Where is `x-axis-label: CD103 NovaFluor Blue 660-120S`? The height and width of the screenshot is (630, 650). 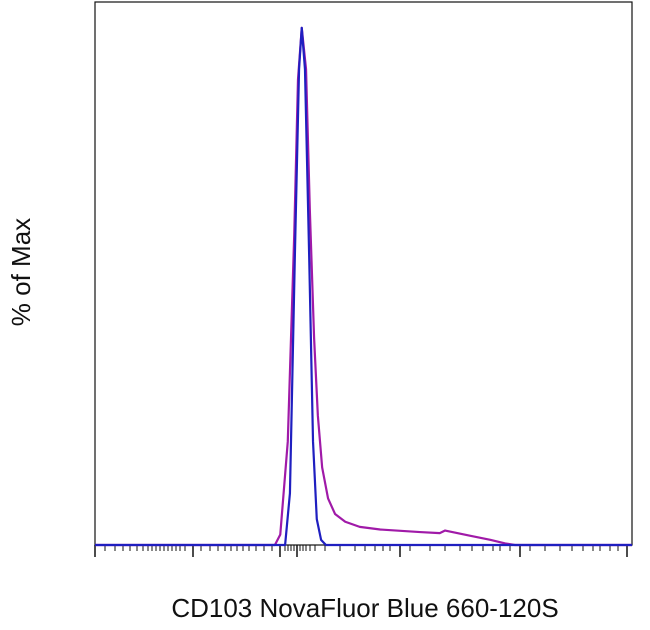
x-axis-label: CD103 NovaFluor Blue 660-120S is located at coordinates (364, 608).